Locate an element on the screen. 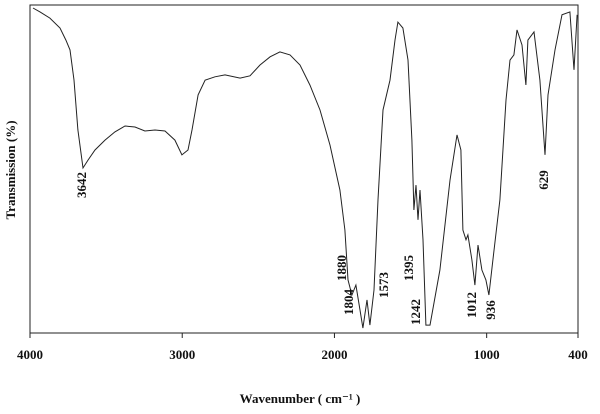  x-tick-label: 2000 is located at coordinates (334, 354).